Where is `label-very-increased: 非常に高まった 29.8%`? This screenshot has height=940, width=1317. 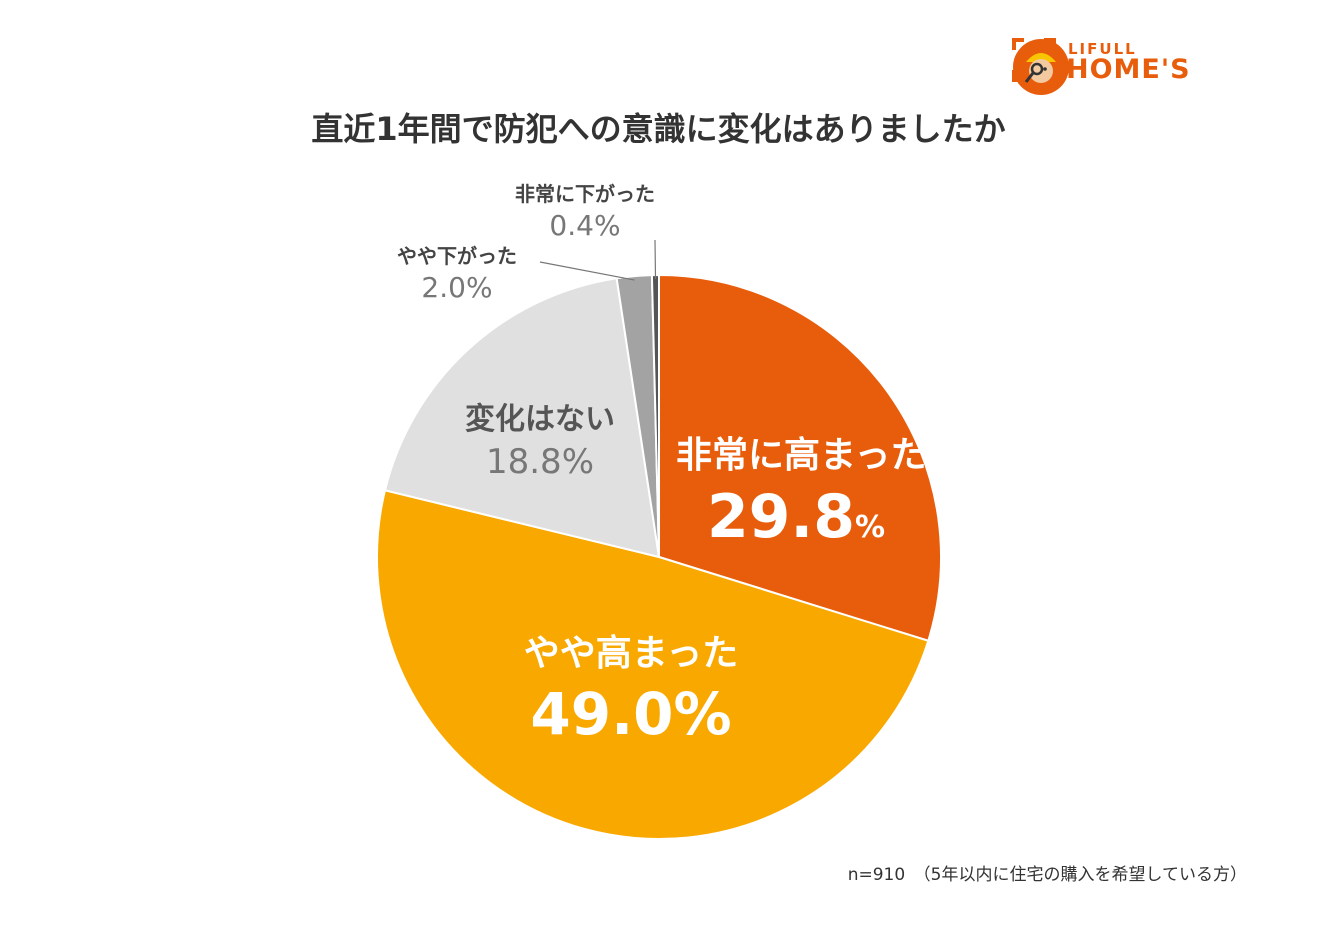
label-very-increased: 非常に高まった 29.8% is located at coordinates (801, 489).